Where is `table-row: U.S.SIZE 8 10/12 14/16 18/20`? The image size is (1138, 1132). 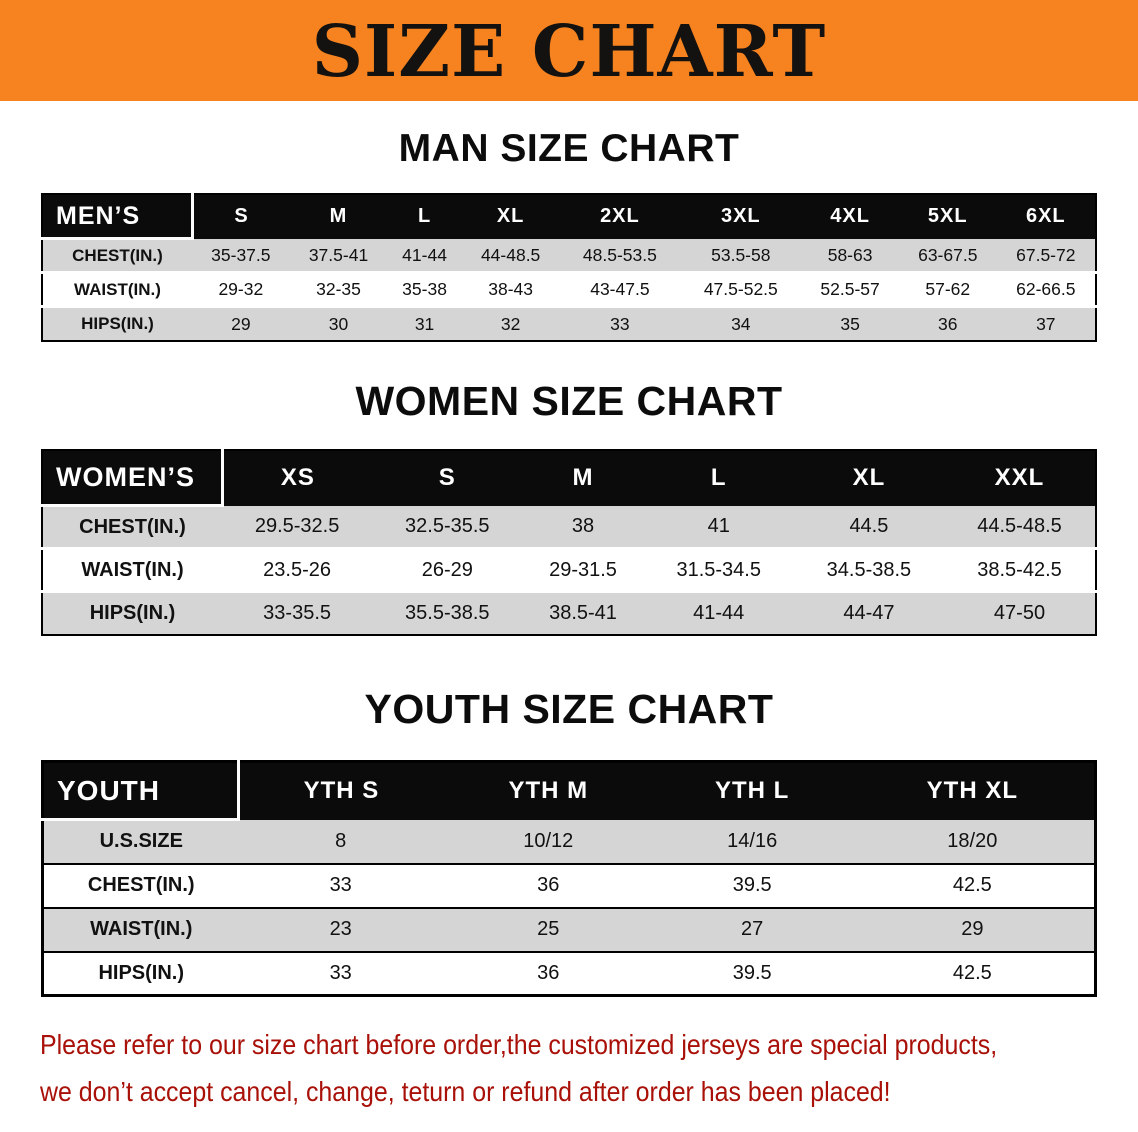
table-row: U.S.SIZE 8 10/12 14/16 18/20 is located at coordinates (569, 841).